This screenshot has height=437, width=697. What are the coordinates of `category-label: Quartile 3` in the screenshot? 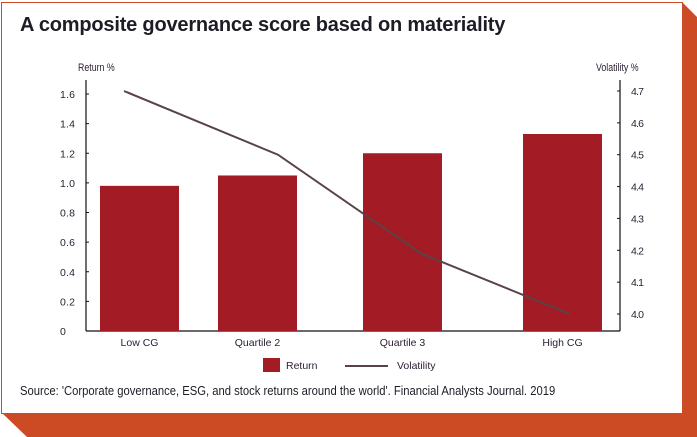 It's located at (403, 343).